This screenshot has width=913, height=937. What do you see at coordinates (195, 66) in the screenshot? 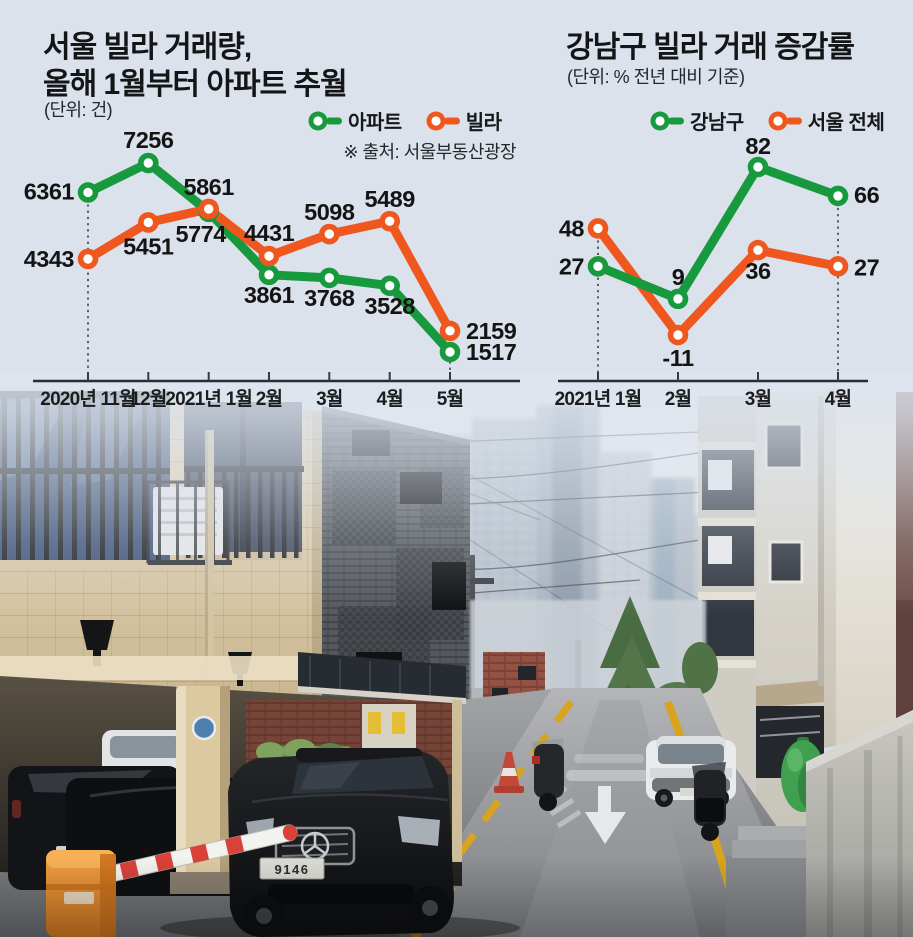
I see `left-chart-title: 서울 빌라 거래량, 올해 1월부터 아파트 추월` at bounding box center [195, 66].